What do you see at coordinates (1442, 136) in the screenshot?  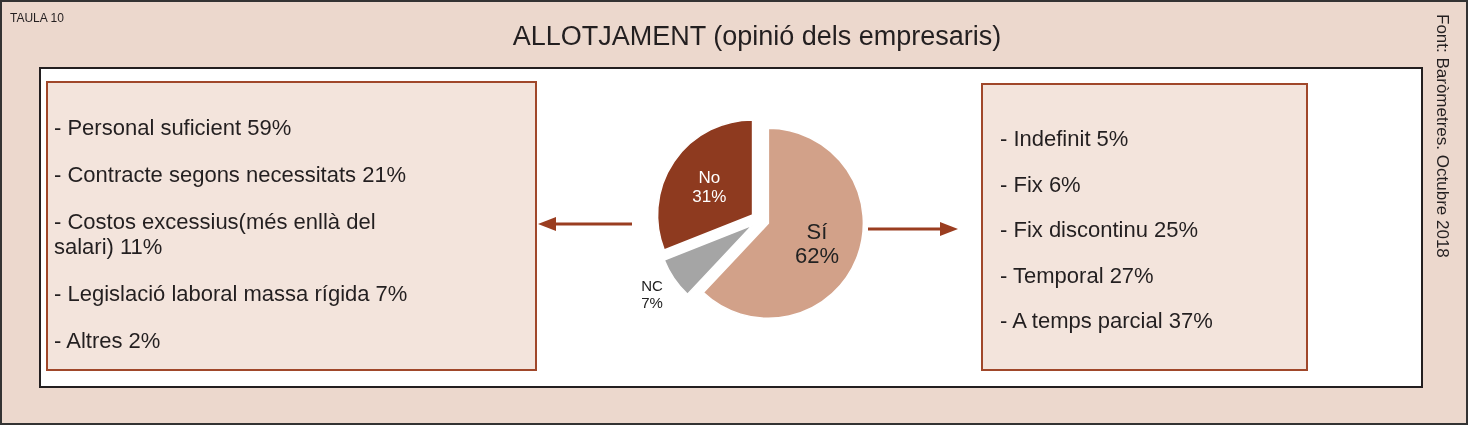 I see `text: Font: Baròmetres. Octubre 2018` at bounding box center [1442, 136].